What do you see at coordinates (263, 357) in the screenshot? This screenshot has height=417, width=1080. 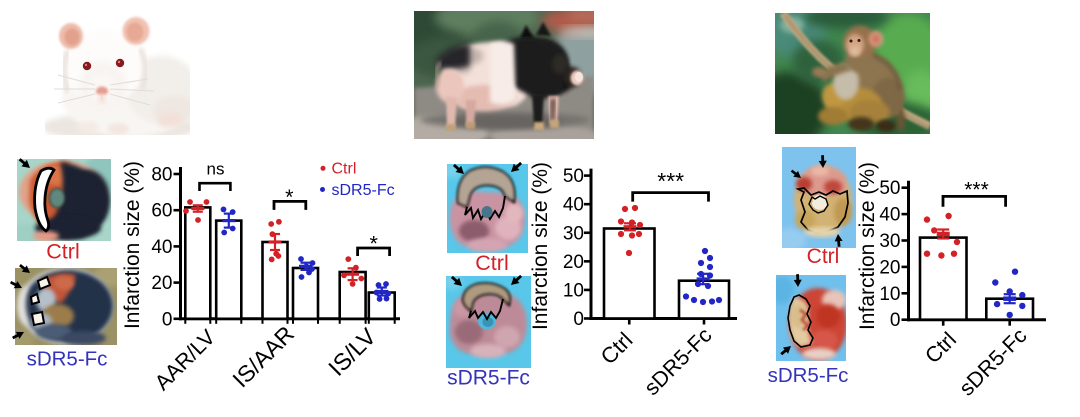 I see `svg-text: IS/AAR` at bounding box center [263, 357].